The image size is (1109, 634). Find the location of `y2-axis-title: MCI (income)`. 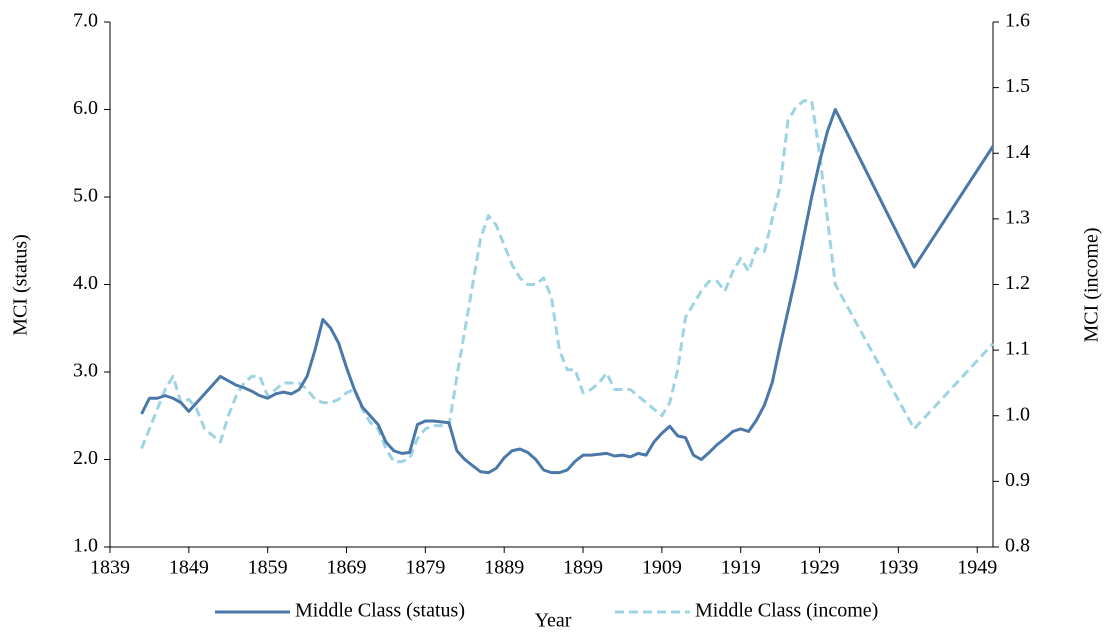

y2-axis-title: MCI (income) is located at coordinates (1092, 285).